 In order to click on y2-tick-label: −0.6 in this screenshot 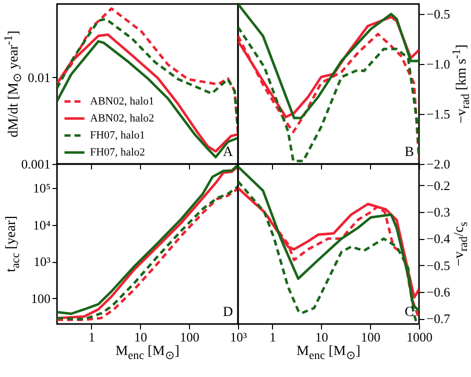, I will do `click(438, 292)`.